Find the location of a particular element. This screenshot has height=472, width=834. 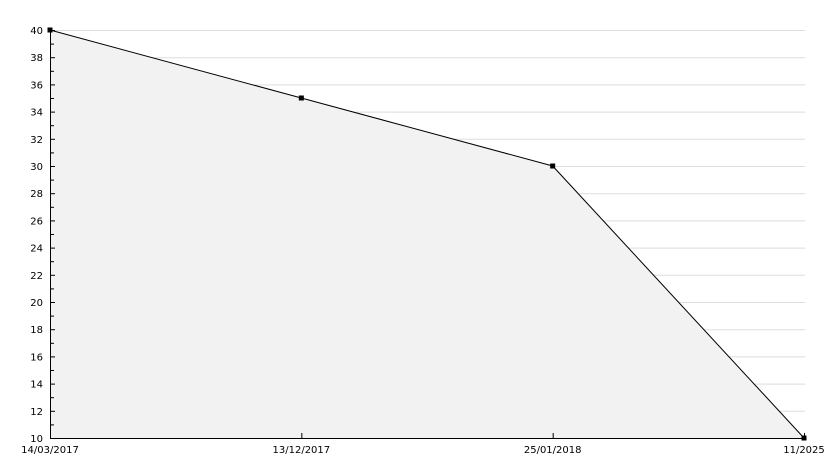

x-tick-label: 25/01/2018 is located at coordinates (553, 450).